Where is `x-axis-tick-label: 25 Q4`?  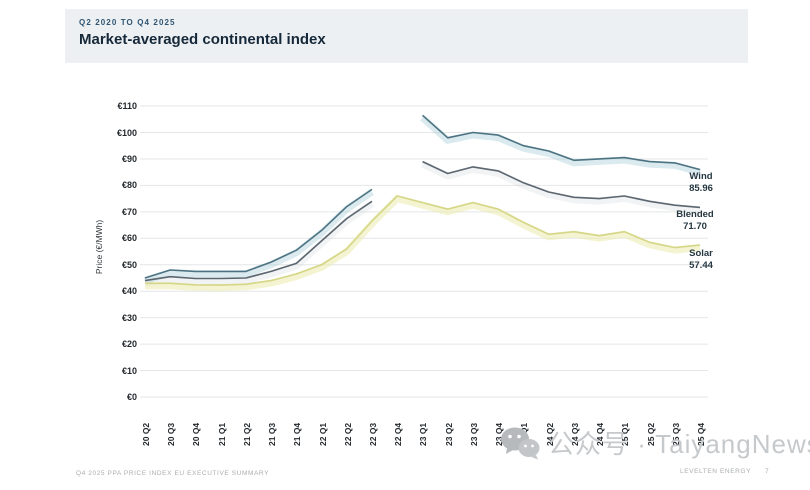
x-axis-tick-label: 25 Q4 is located at coordinates (700, 434).